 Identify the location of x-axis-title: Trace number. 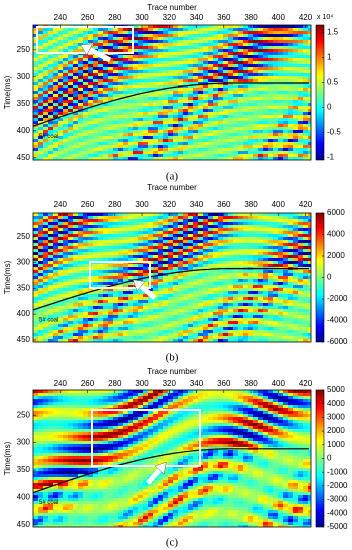
(172, 187).